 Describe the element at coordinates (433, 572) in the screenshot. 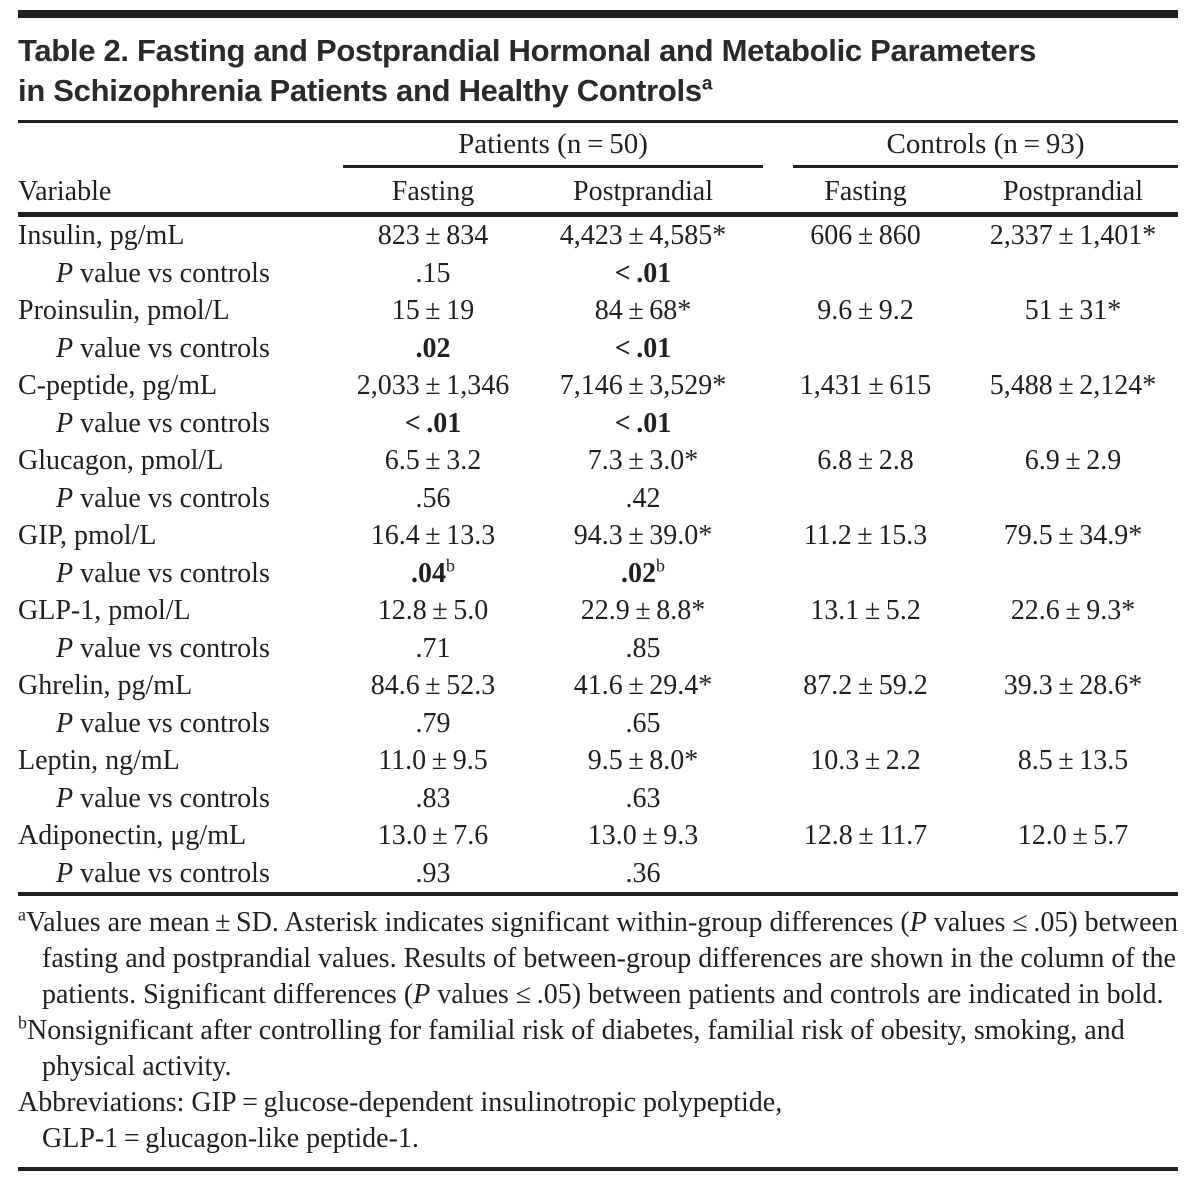

I see `value-cell: .04b` at that location.